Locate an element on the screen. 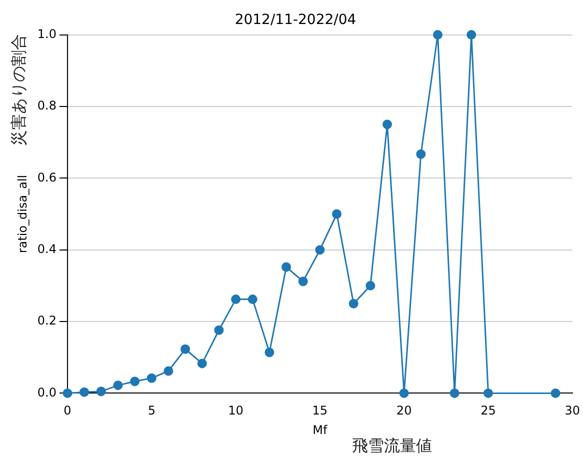 Image resolution: width=583 pixels, height=456 pixels. x-axis-title: Mf is located at coordinates (320, 429).